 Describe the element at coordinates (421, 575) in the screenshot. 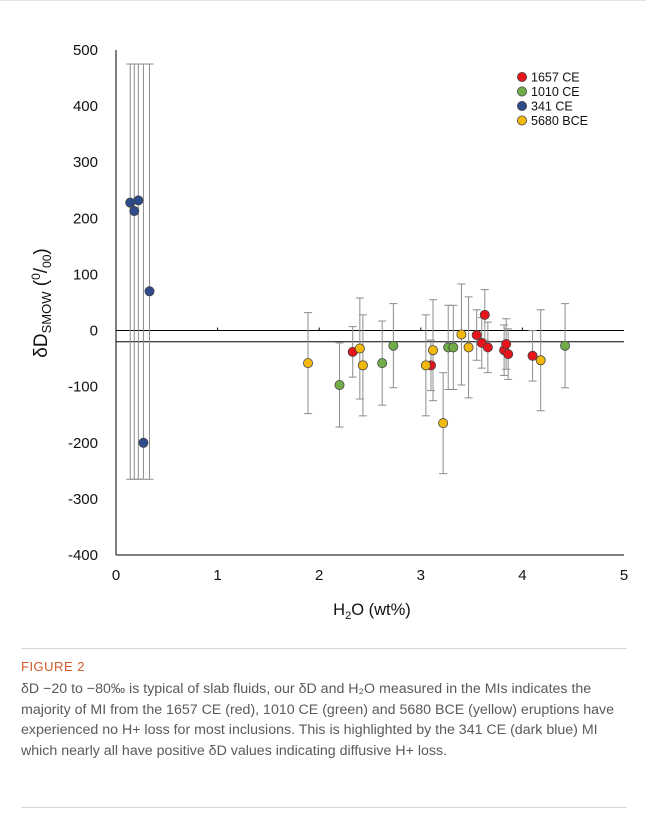

I see `x-tick-label: 3` at that location.